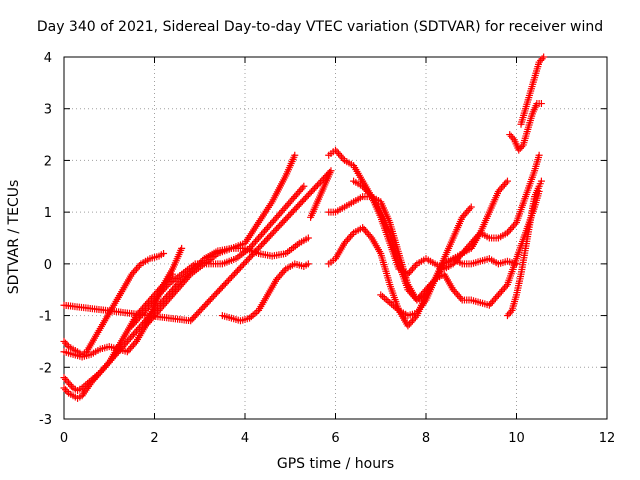 The height and width of the screenshot is (480, 640). I want to click on x-tick-label: 12, so click(607, 438).